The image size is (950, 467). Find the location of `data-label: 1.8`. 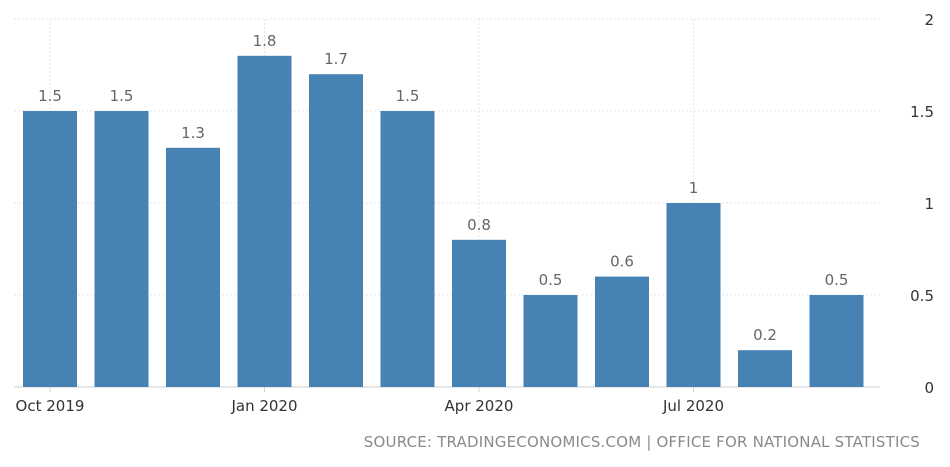

data-label: 1.8 is located at coordinates (265, 41).